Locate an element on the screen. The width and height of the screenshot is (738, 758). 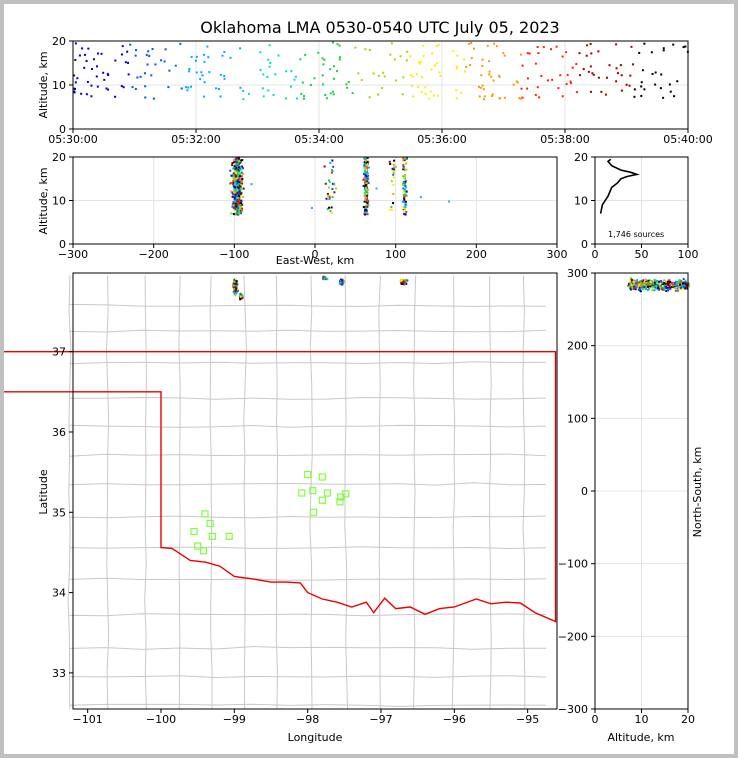
time-altitude-grid is located at coordinates (380, 85).